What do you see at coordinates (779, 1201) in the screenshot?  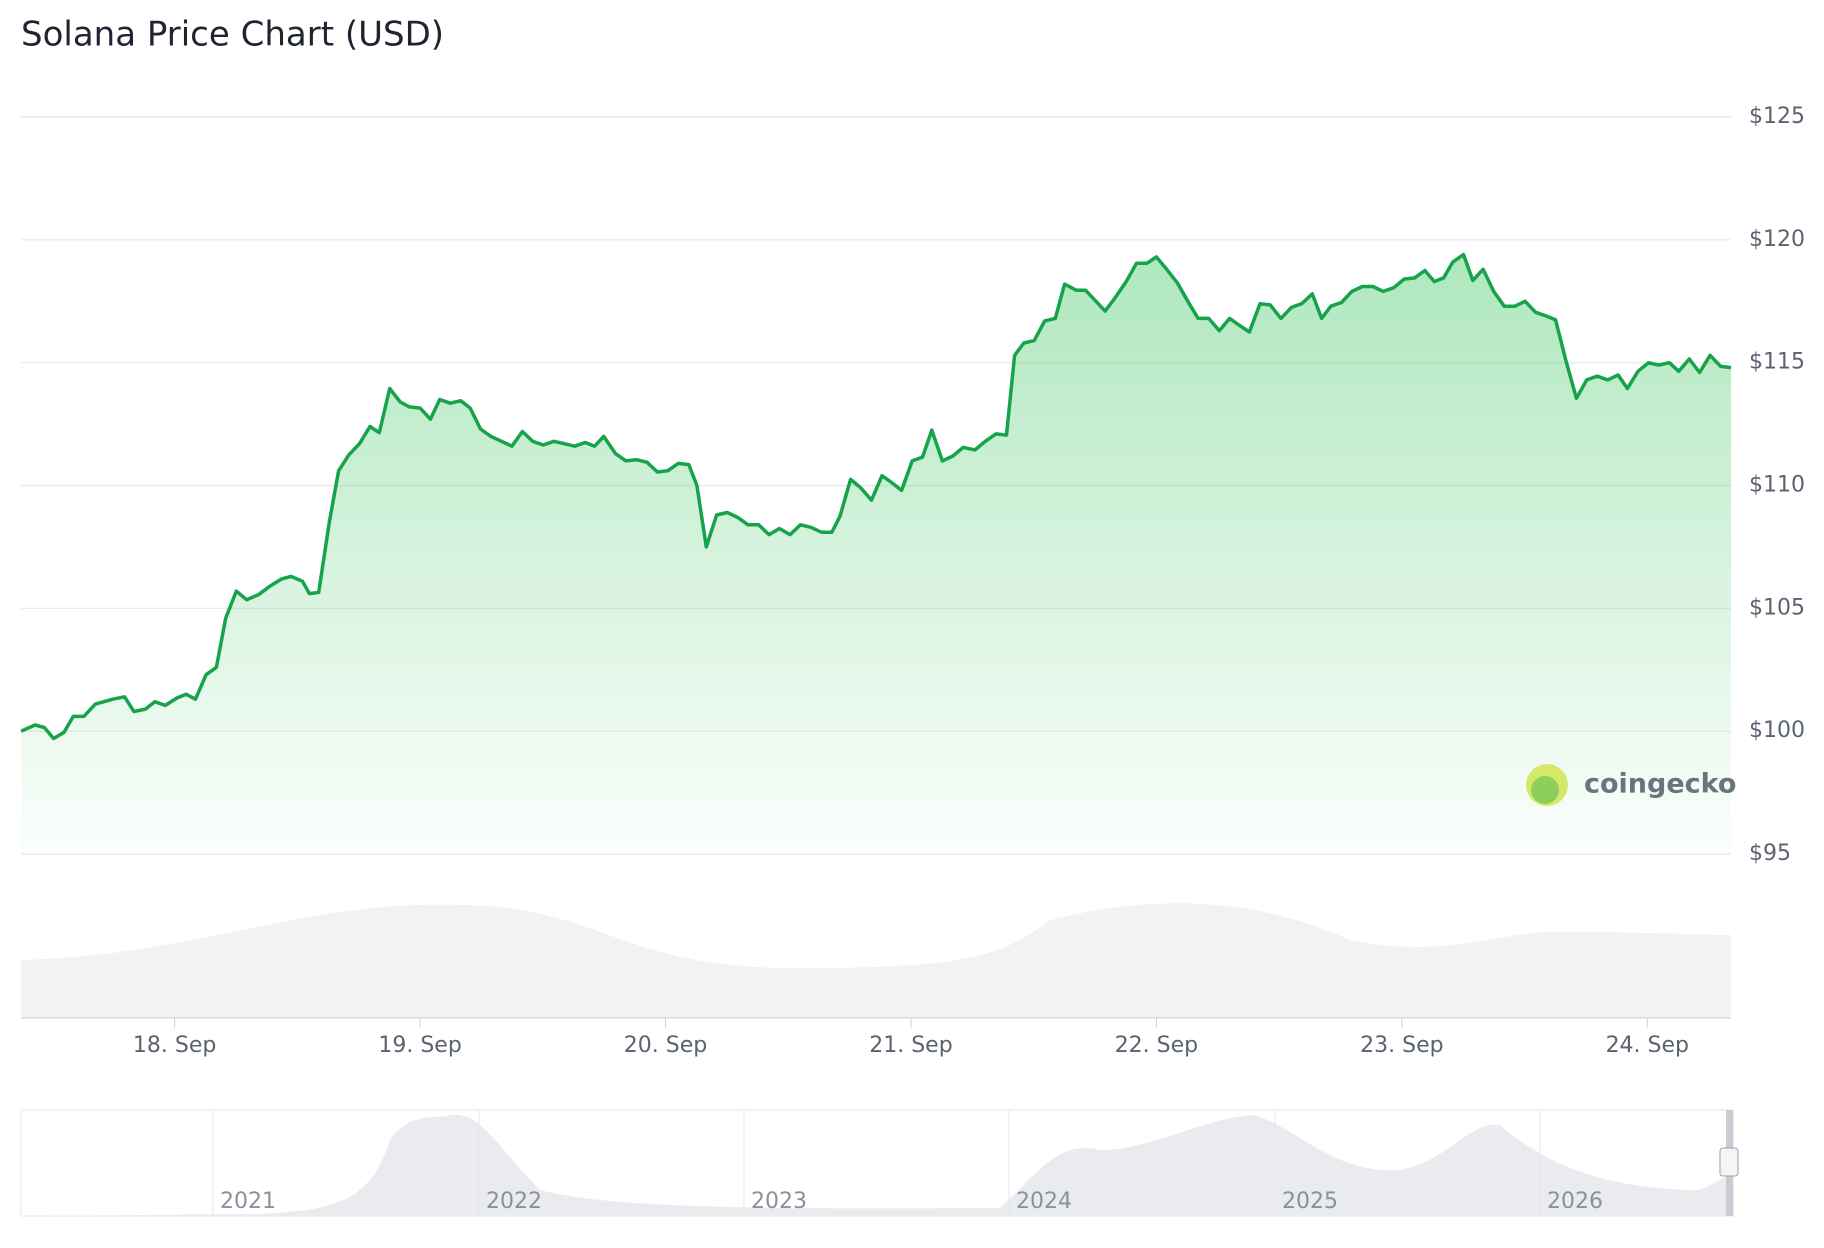 I see `navigator-label: 2023` at bounding box center [779, 1201].